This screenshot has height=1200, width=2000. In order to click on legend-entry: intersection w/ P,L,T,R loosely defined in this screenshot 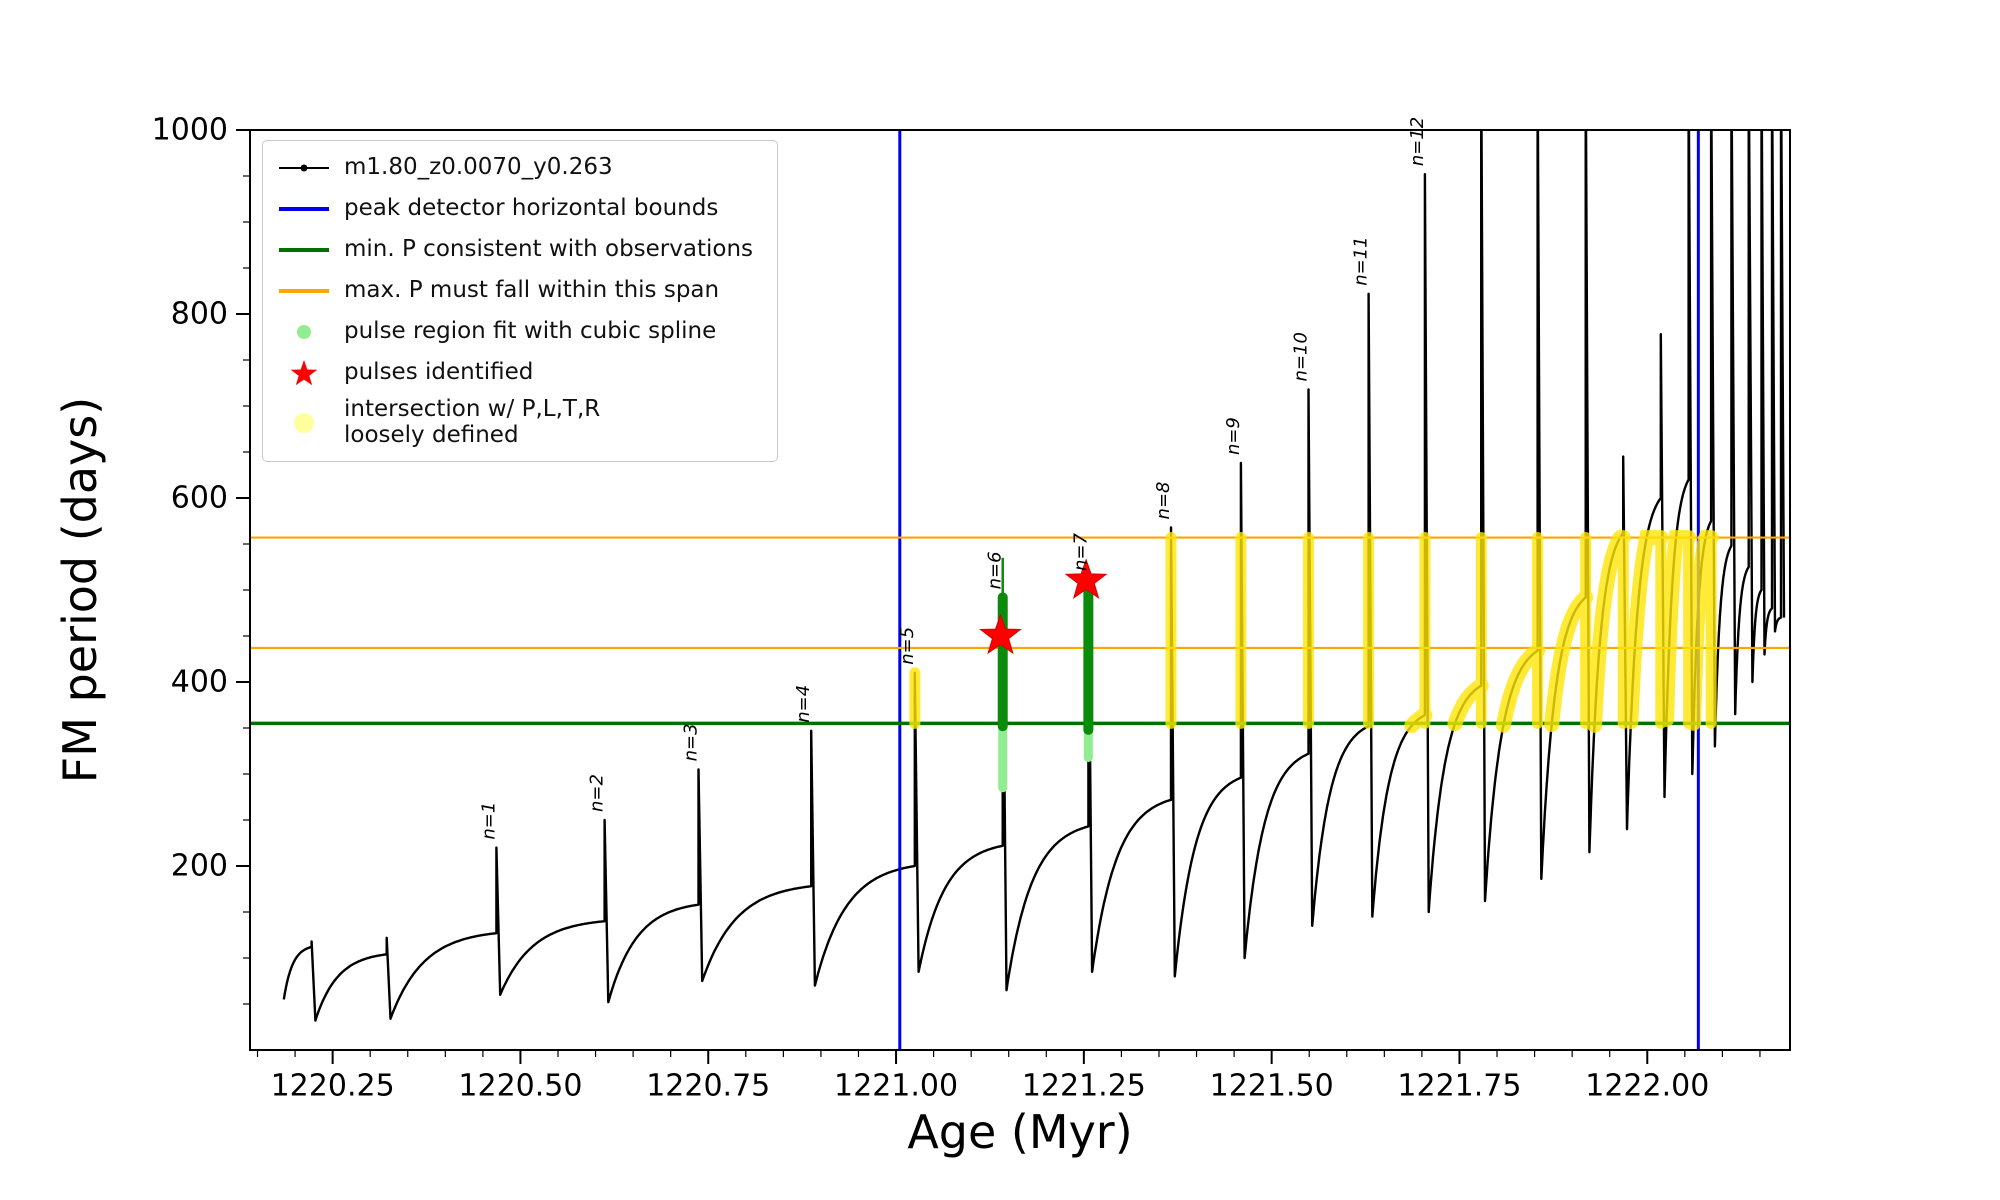, I will do `click(515, 422)`.